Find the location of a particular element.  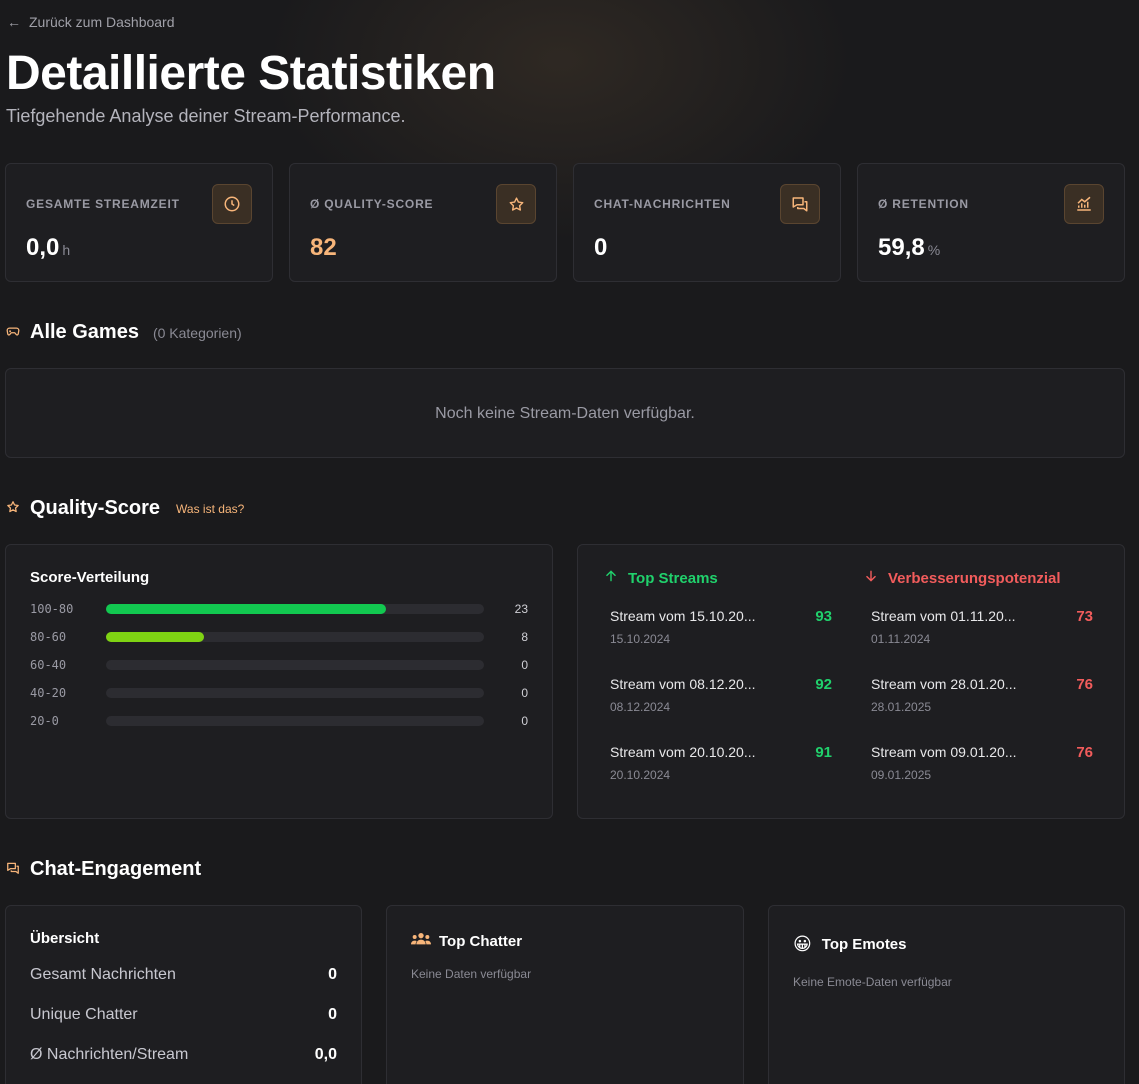

overview-row: Gesamt Nachrichten 0 is located at coordinates (183, 974).